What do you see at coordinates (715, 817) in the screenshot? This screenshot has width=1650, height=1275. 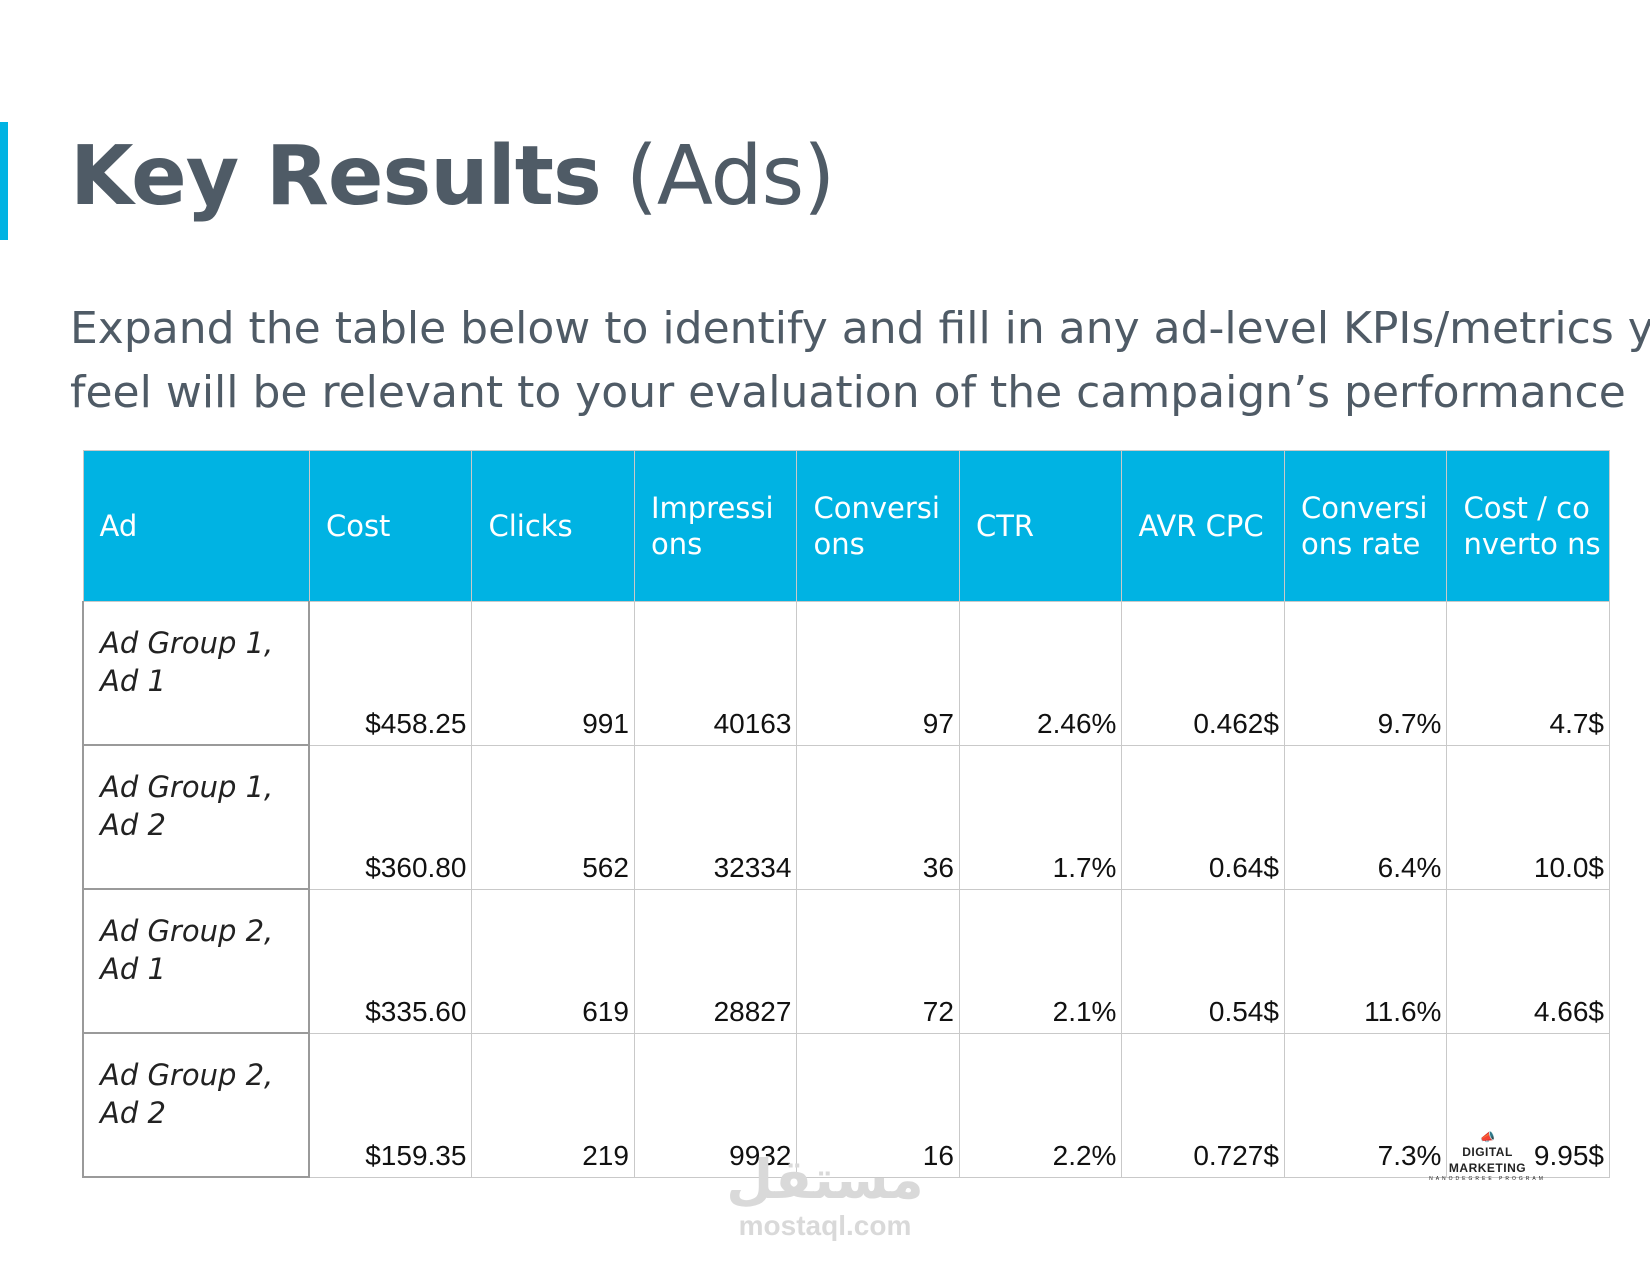 I see `impressions-cell: 32334` at bounding box center [715, 817].